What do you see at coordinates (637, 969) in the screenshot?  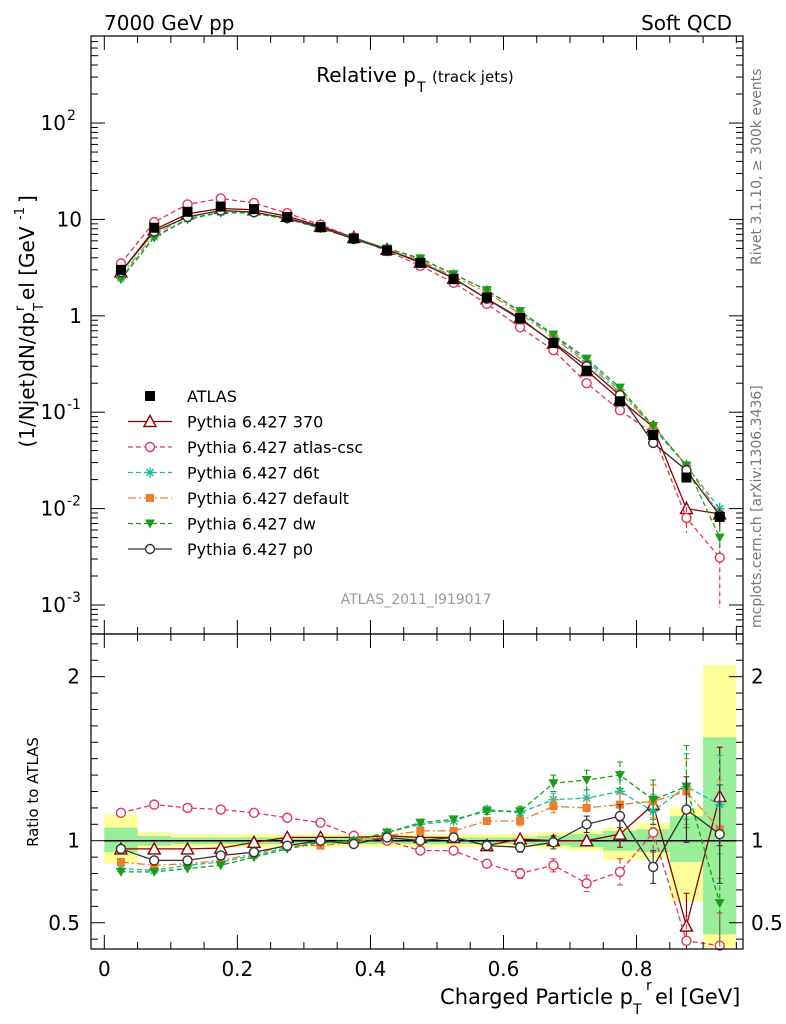 I see `ratio-x-tick-label: 0.8` at bounding box center [637, 969].